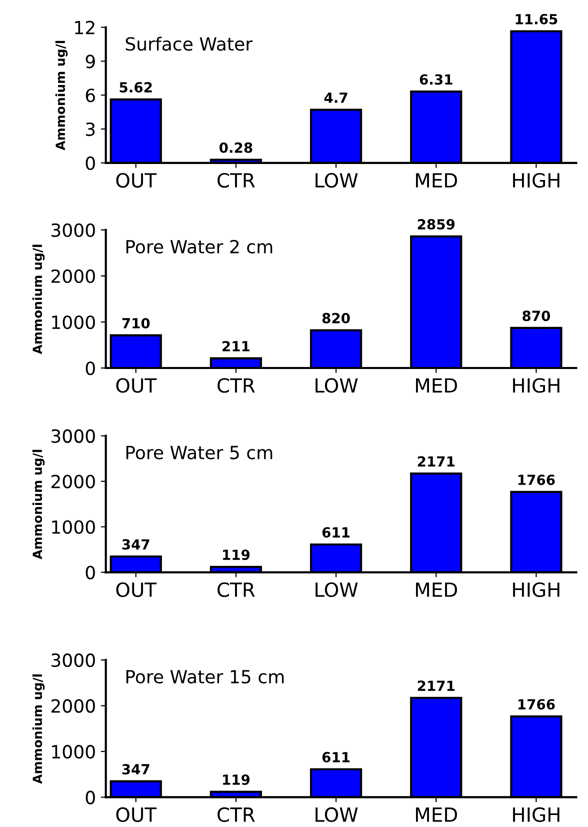  I want to click on y-tick-label: 9, so click(90, 61).